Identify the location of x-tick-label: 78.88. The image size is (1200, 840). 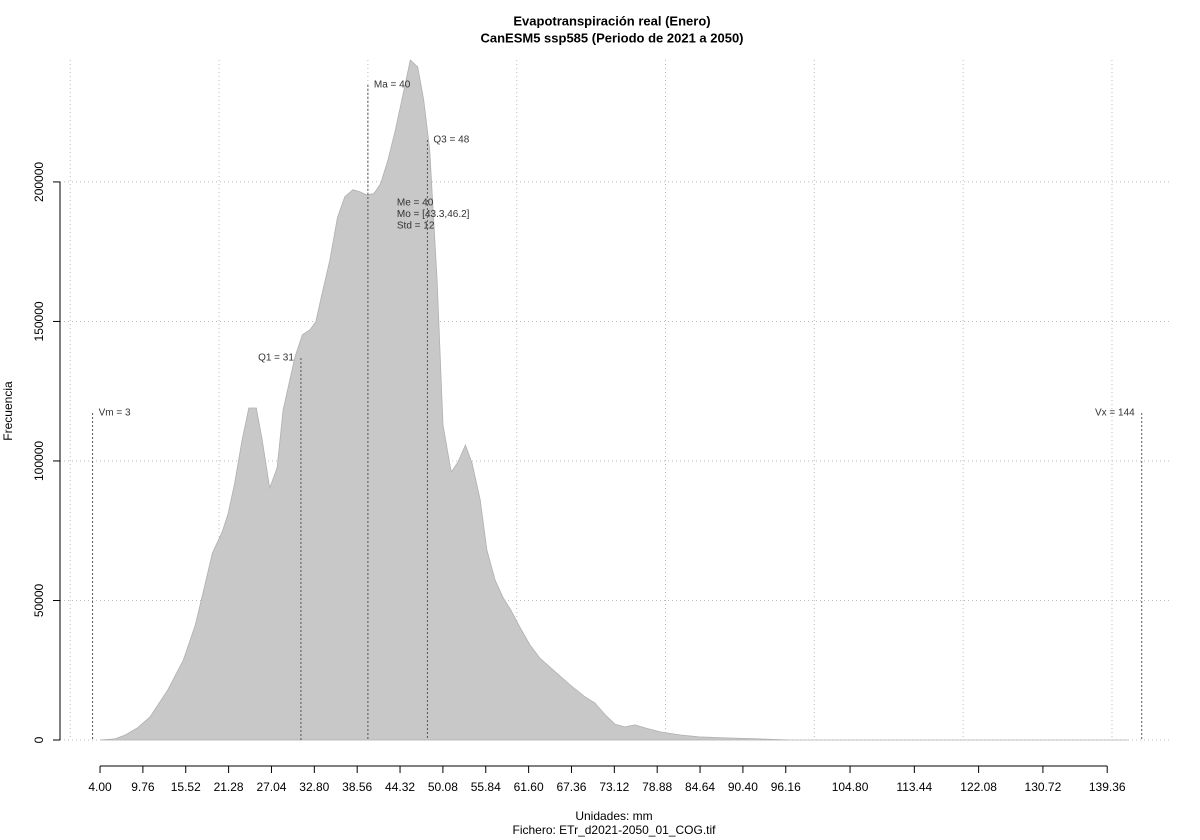
(657, 787).